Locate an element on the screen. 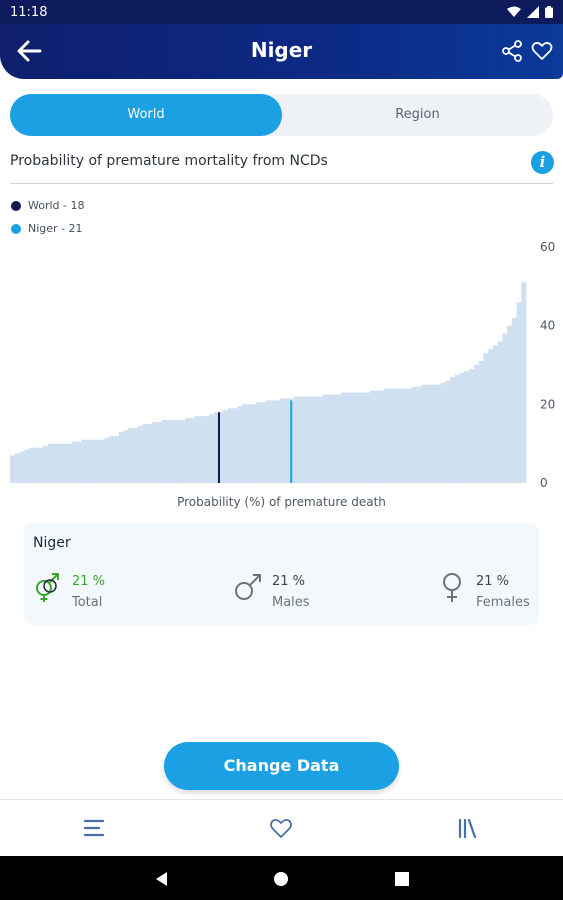  chart-x-axis-label: Probability (%) of premature death is located at coordinates (281, 502).